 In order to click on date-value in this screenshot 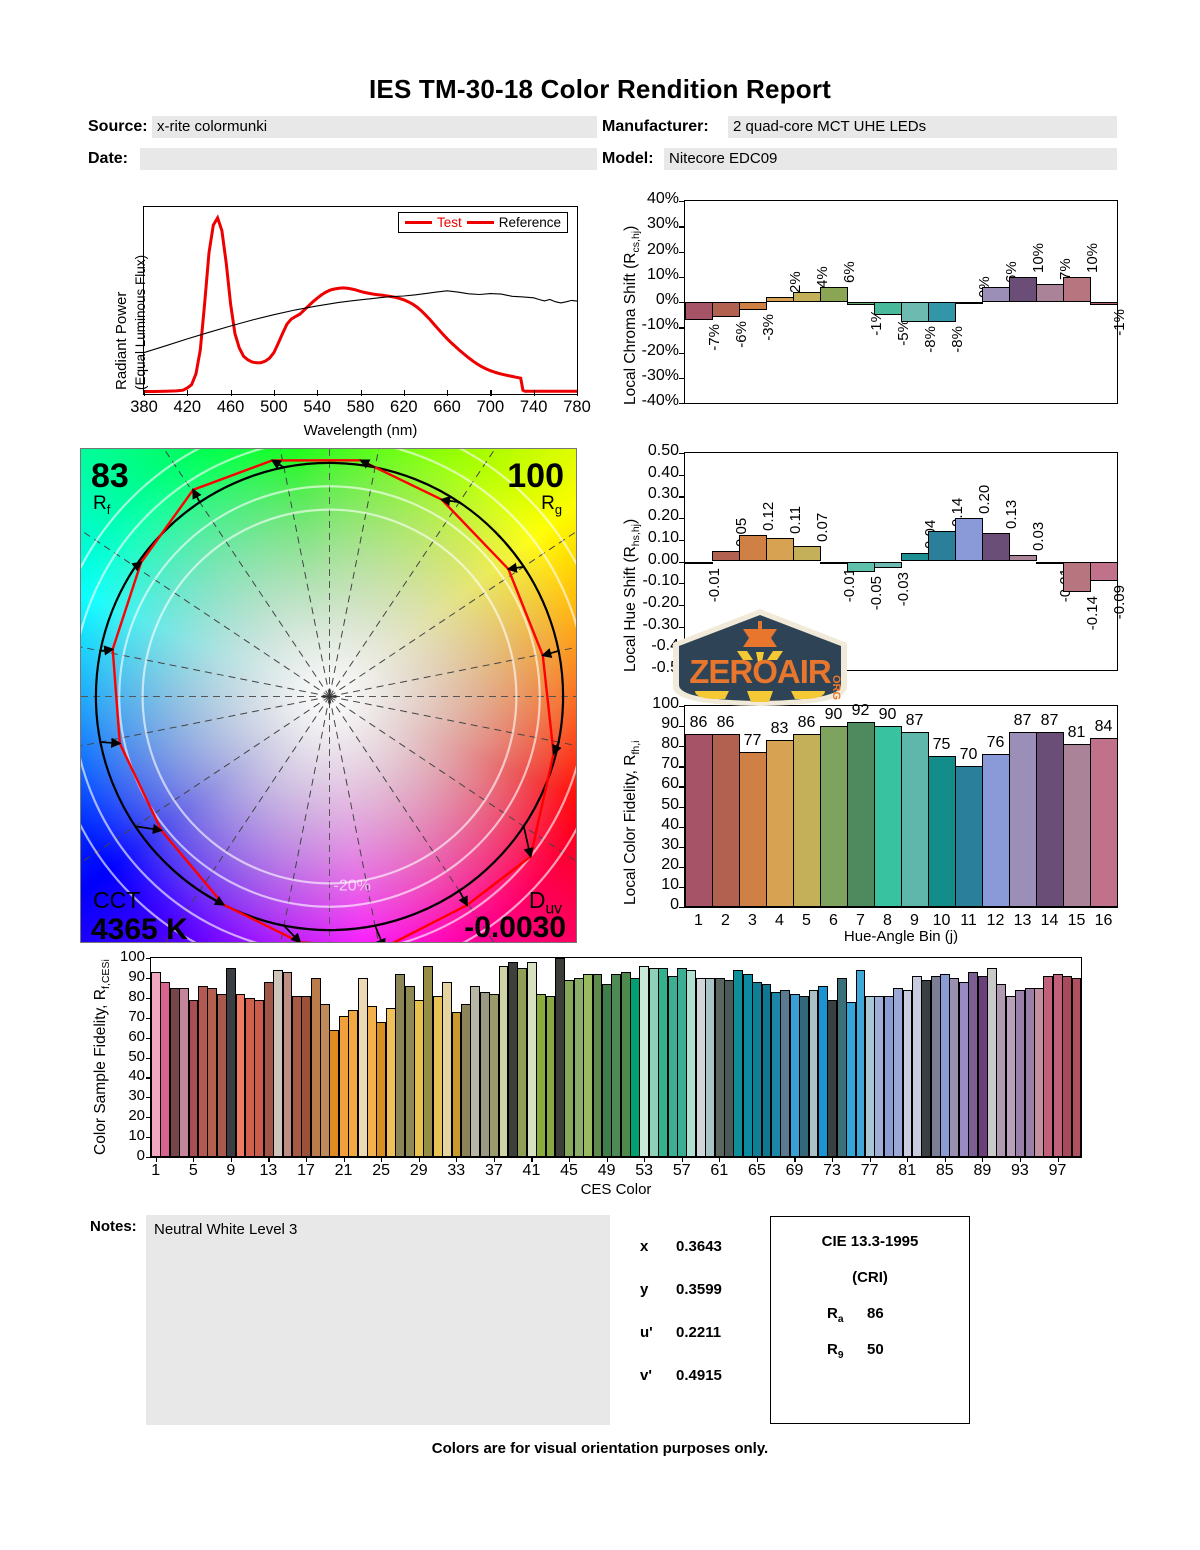, I will do `click(368, 159)`.